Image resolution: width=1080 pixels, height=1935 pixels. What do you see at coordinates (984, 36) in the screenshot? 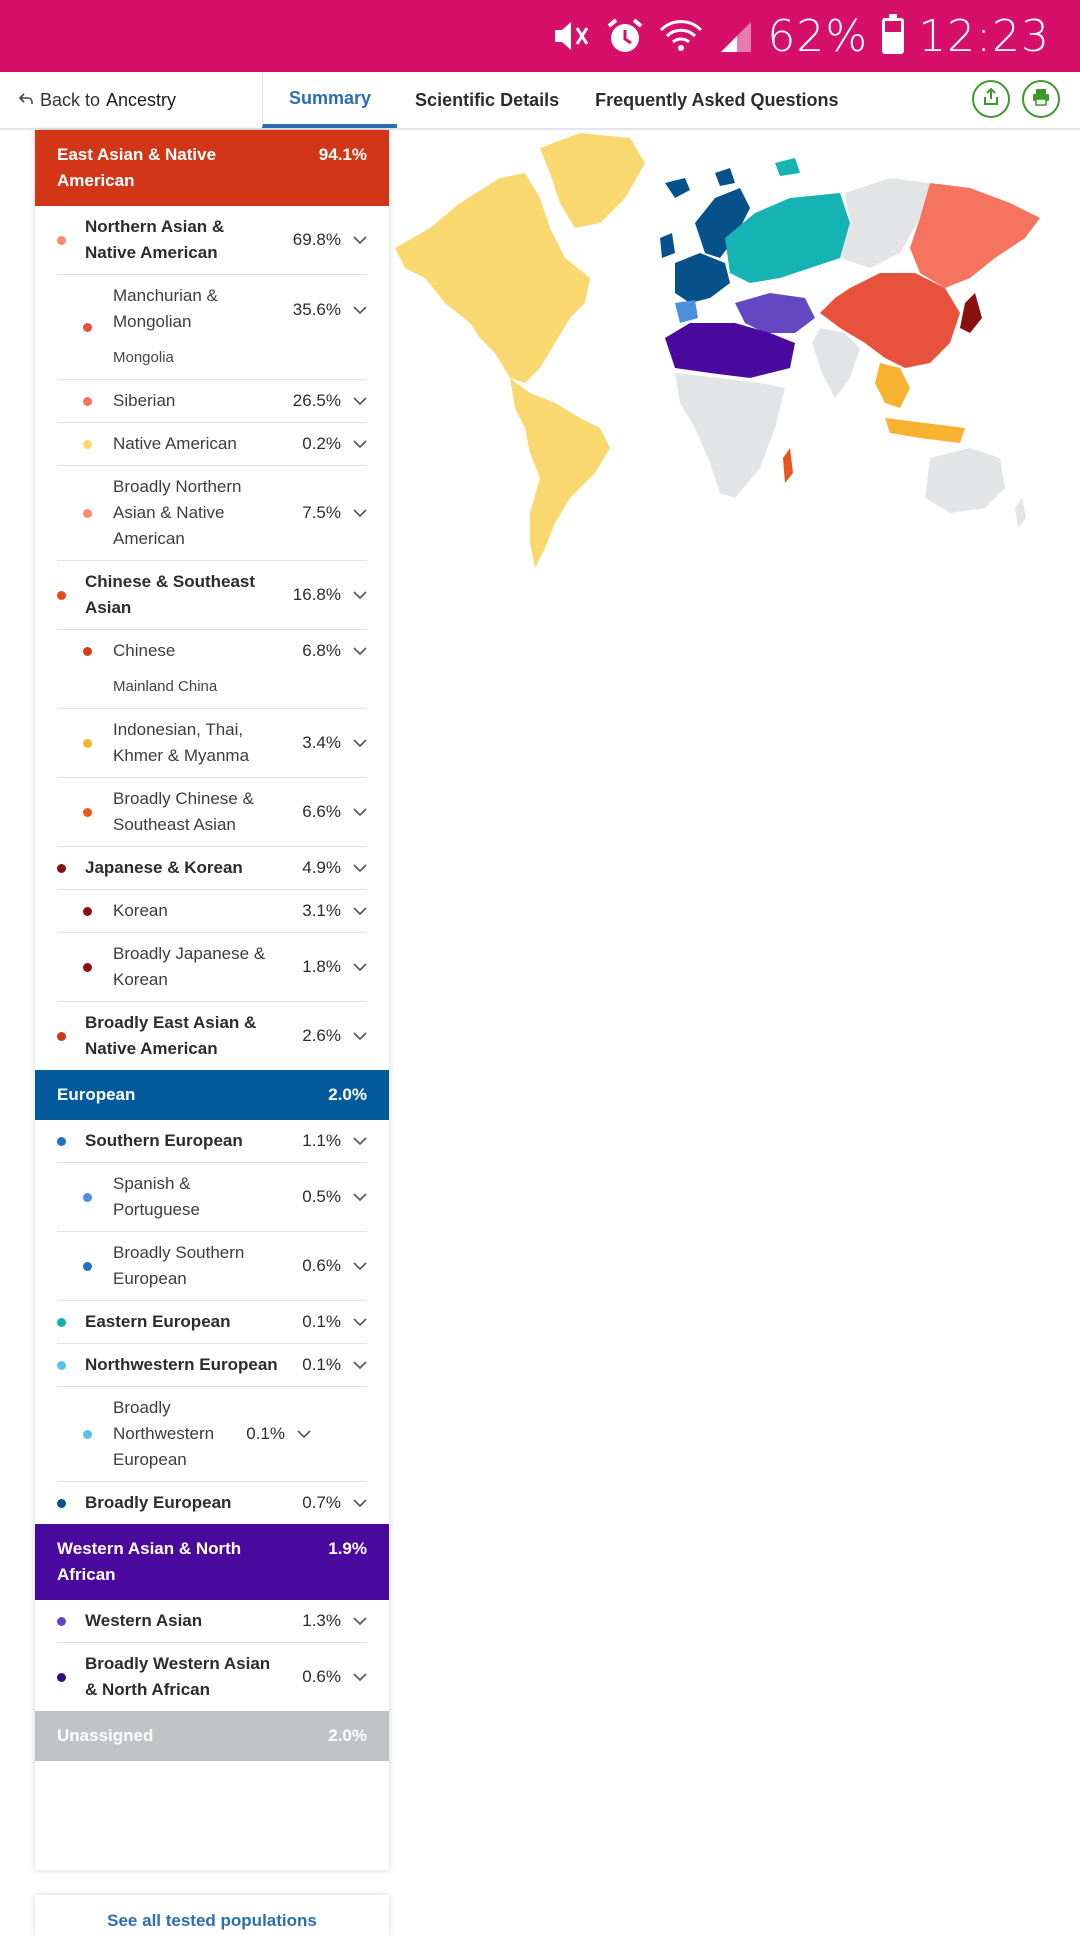
I see `clock: 12:23` at bounding box center [984, 36].